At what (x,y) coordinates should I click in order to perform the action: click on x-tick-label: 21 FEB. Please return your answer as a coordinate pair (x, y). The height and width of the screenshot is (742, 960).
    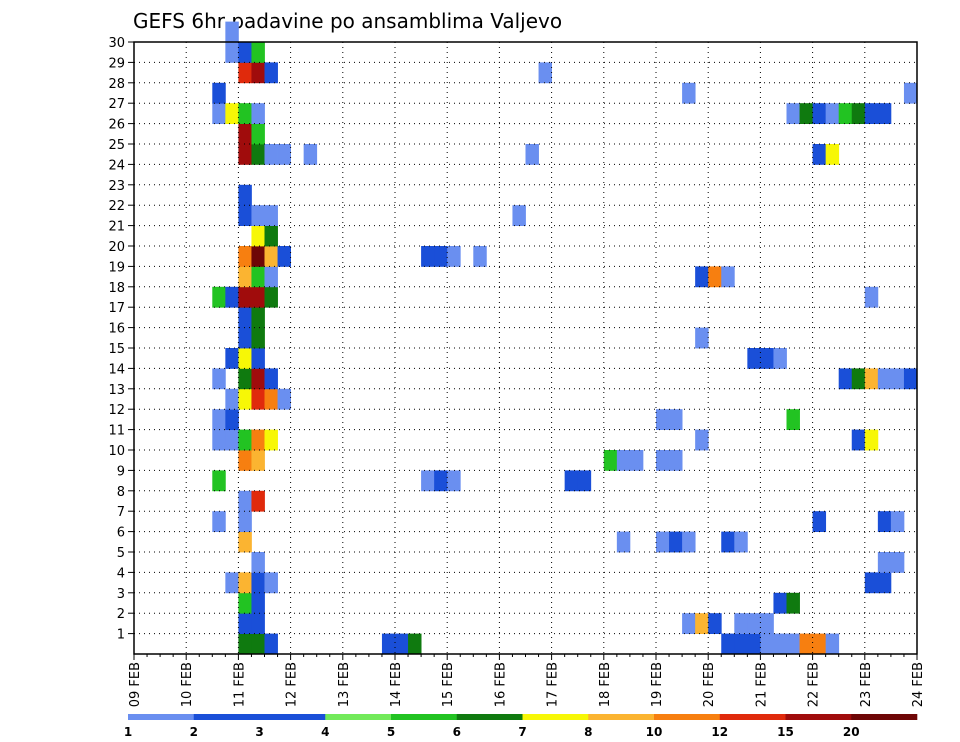
    Looking at the image, I should click on (761, 684).